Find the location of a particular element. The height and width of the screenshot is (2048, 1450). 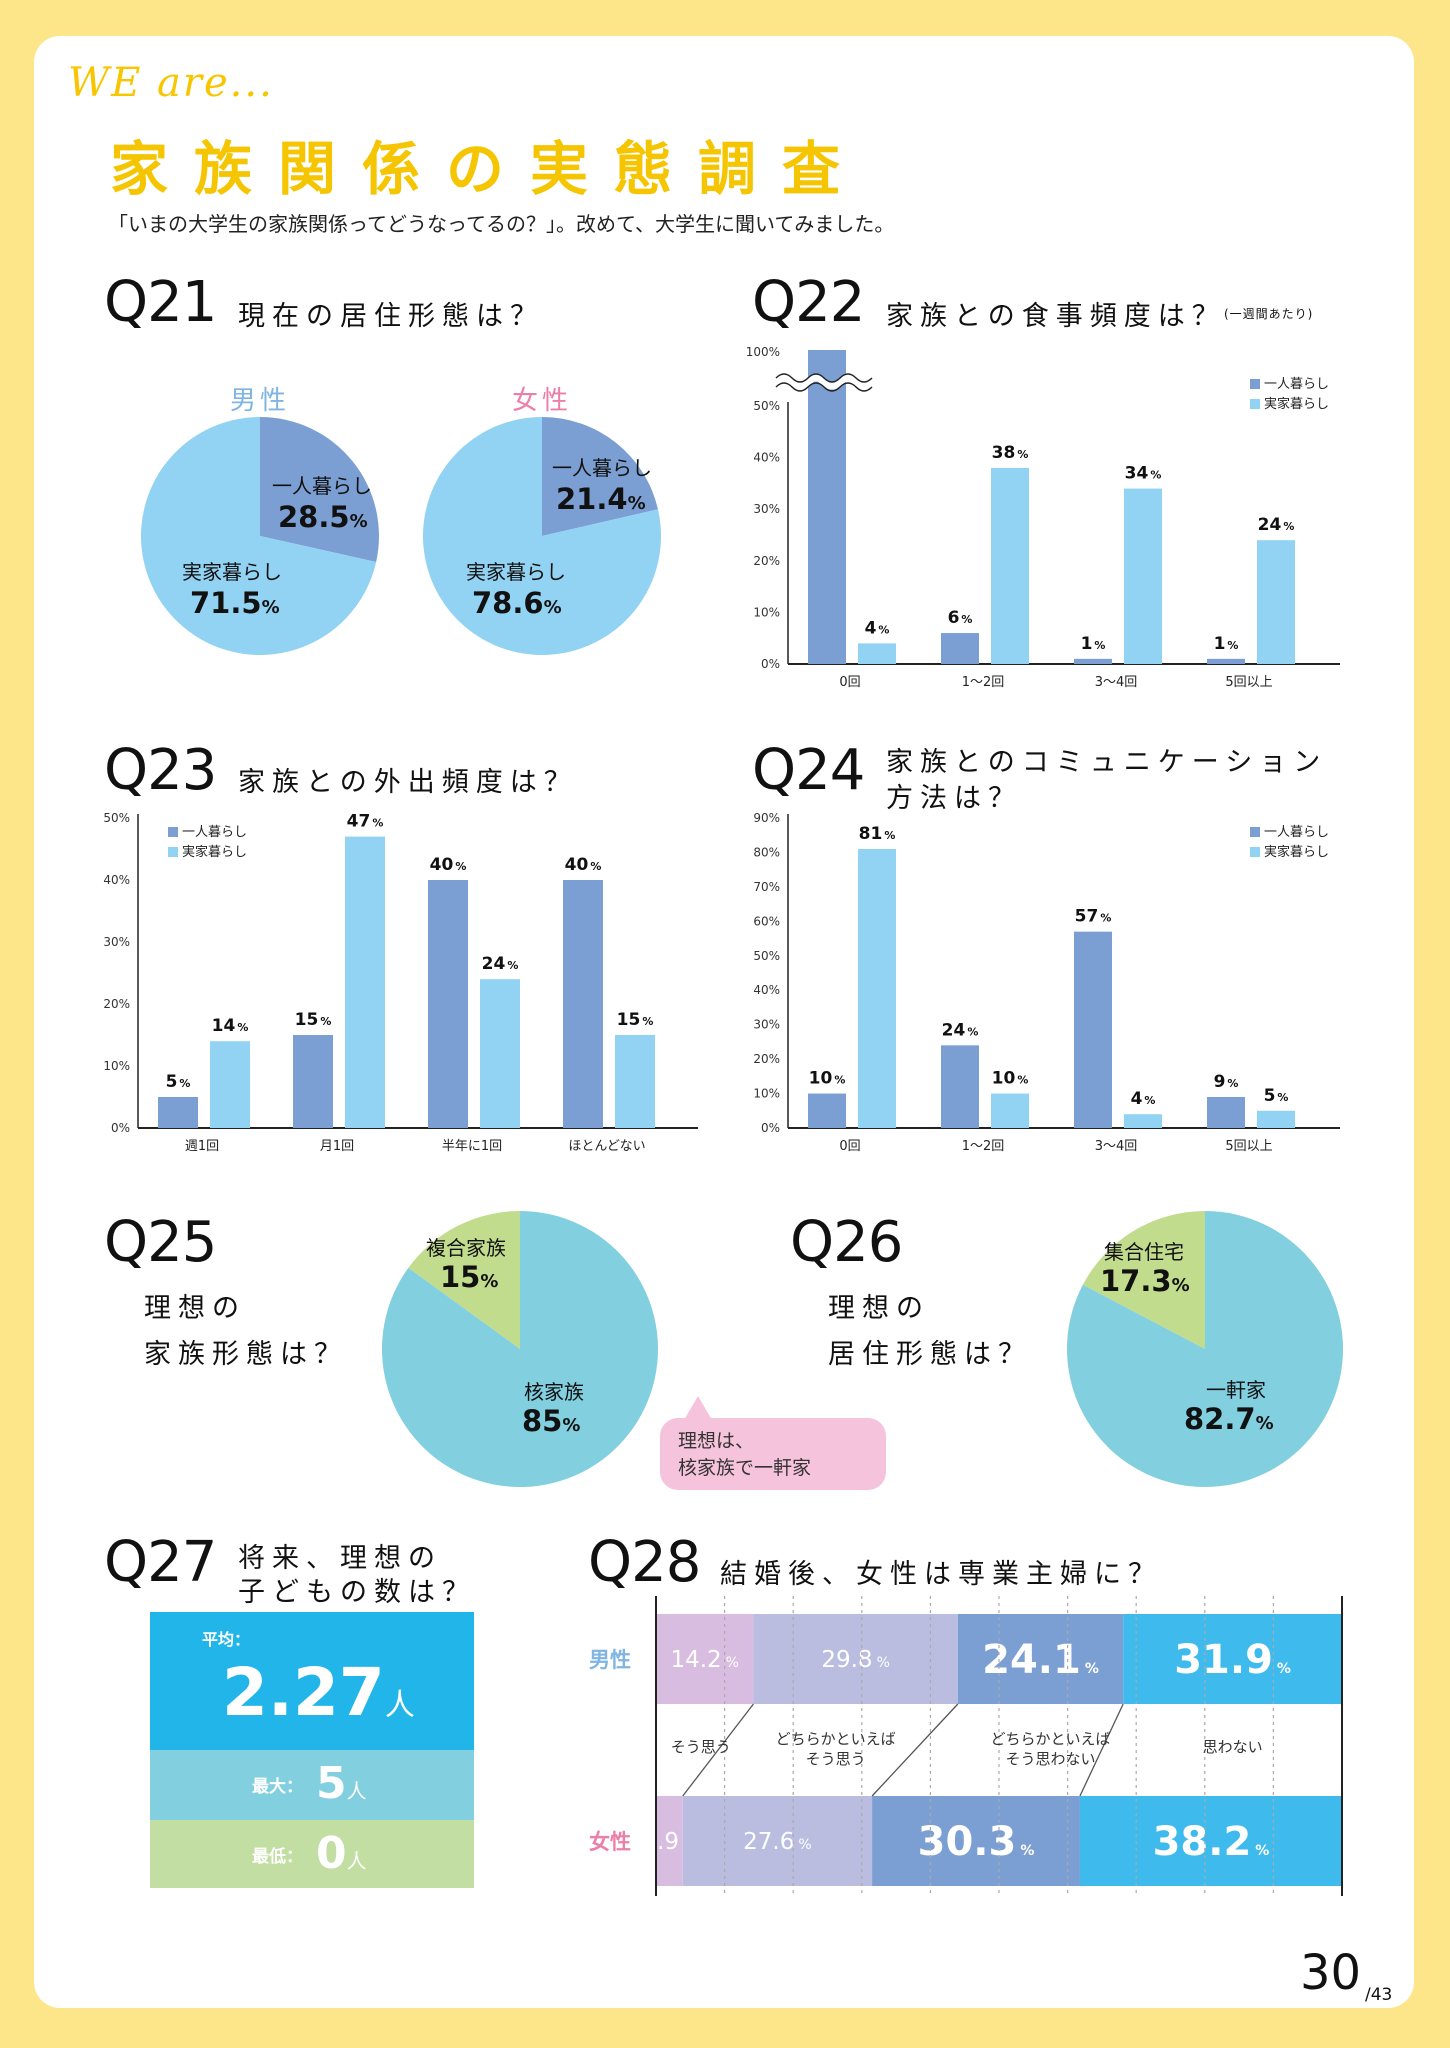

data-label-number: 81 is located at coordinates (871, 834).